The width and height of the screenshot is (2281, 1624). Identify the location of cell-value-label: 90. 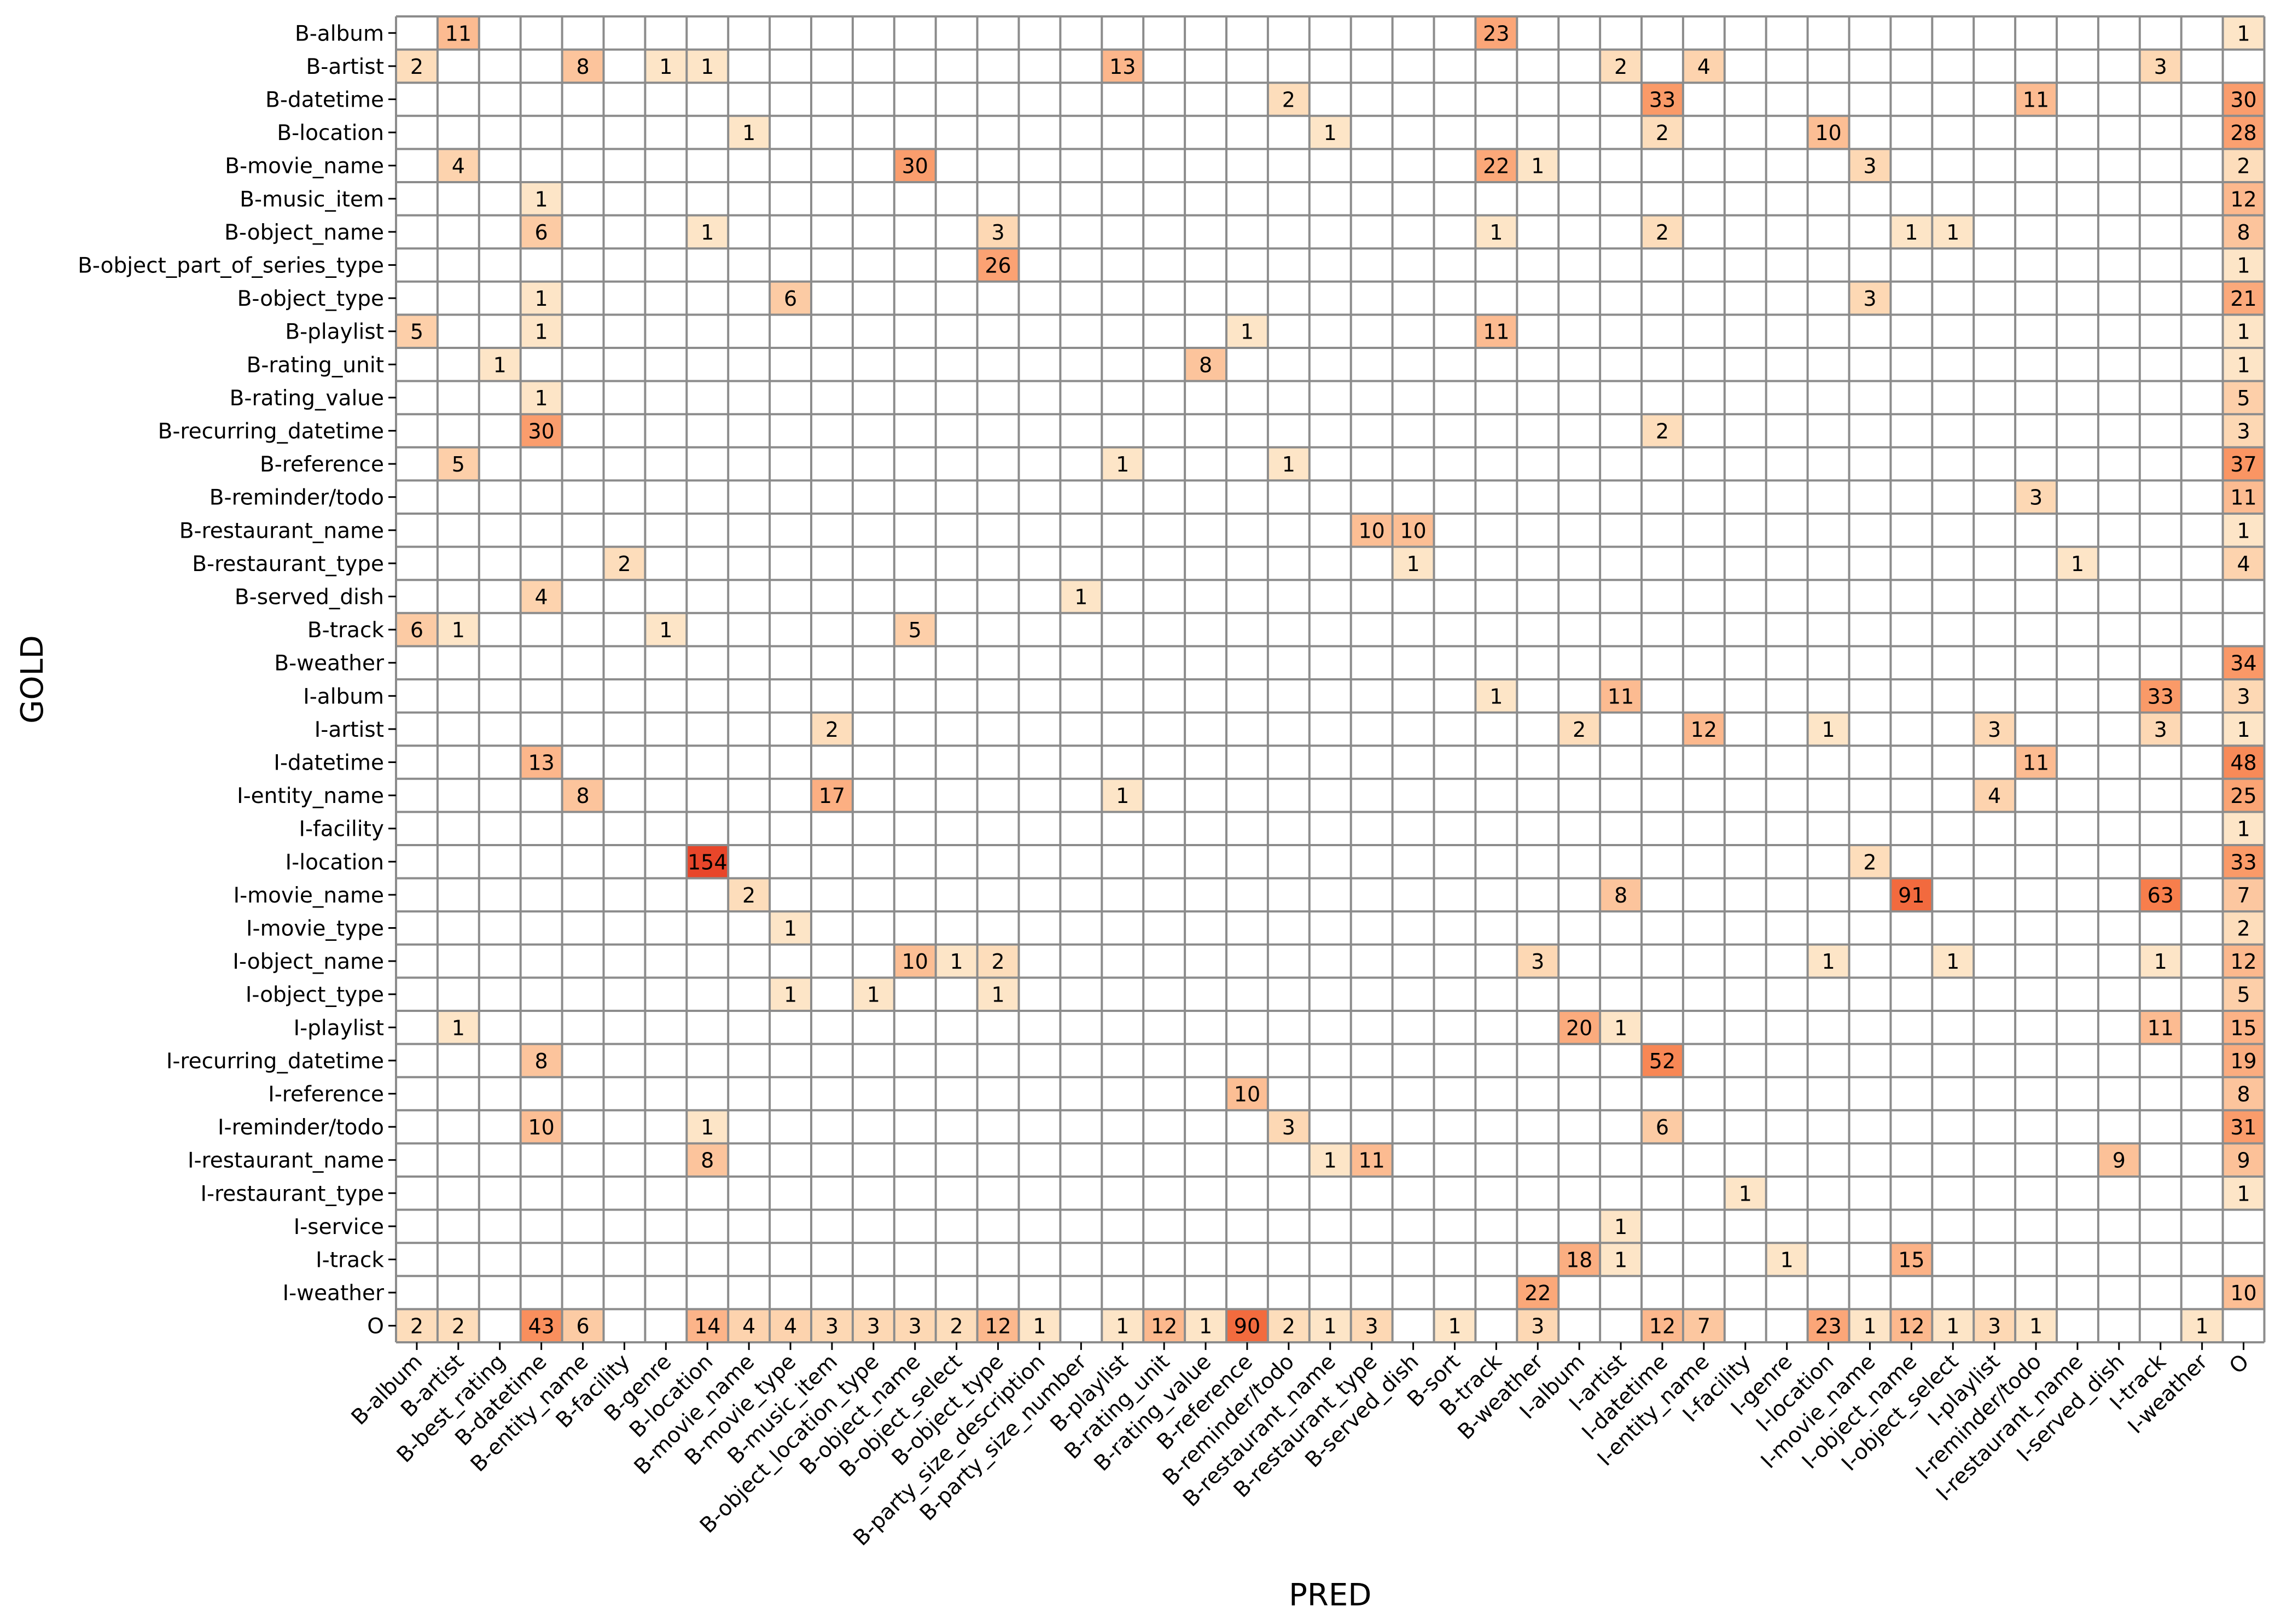
(1247, 1326).